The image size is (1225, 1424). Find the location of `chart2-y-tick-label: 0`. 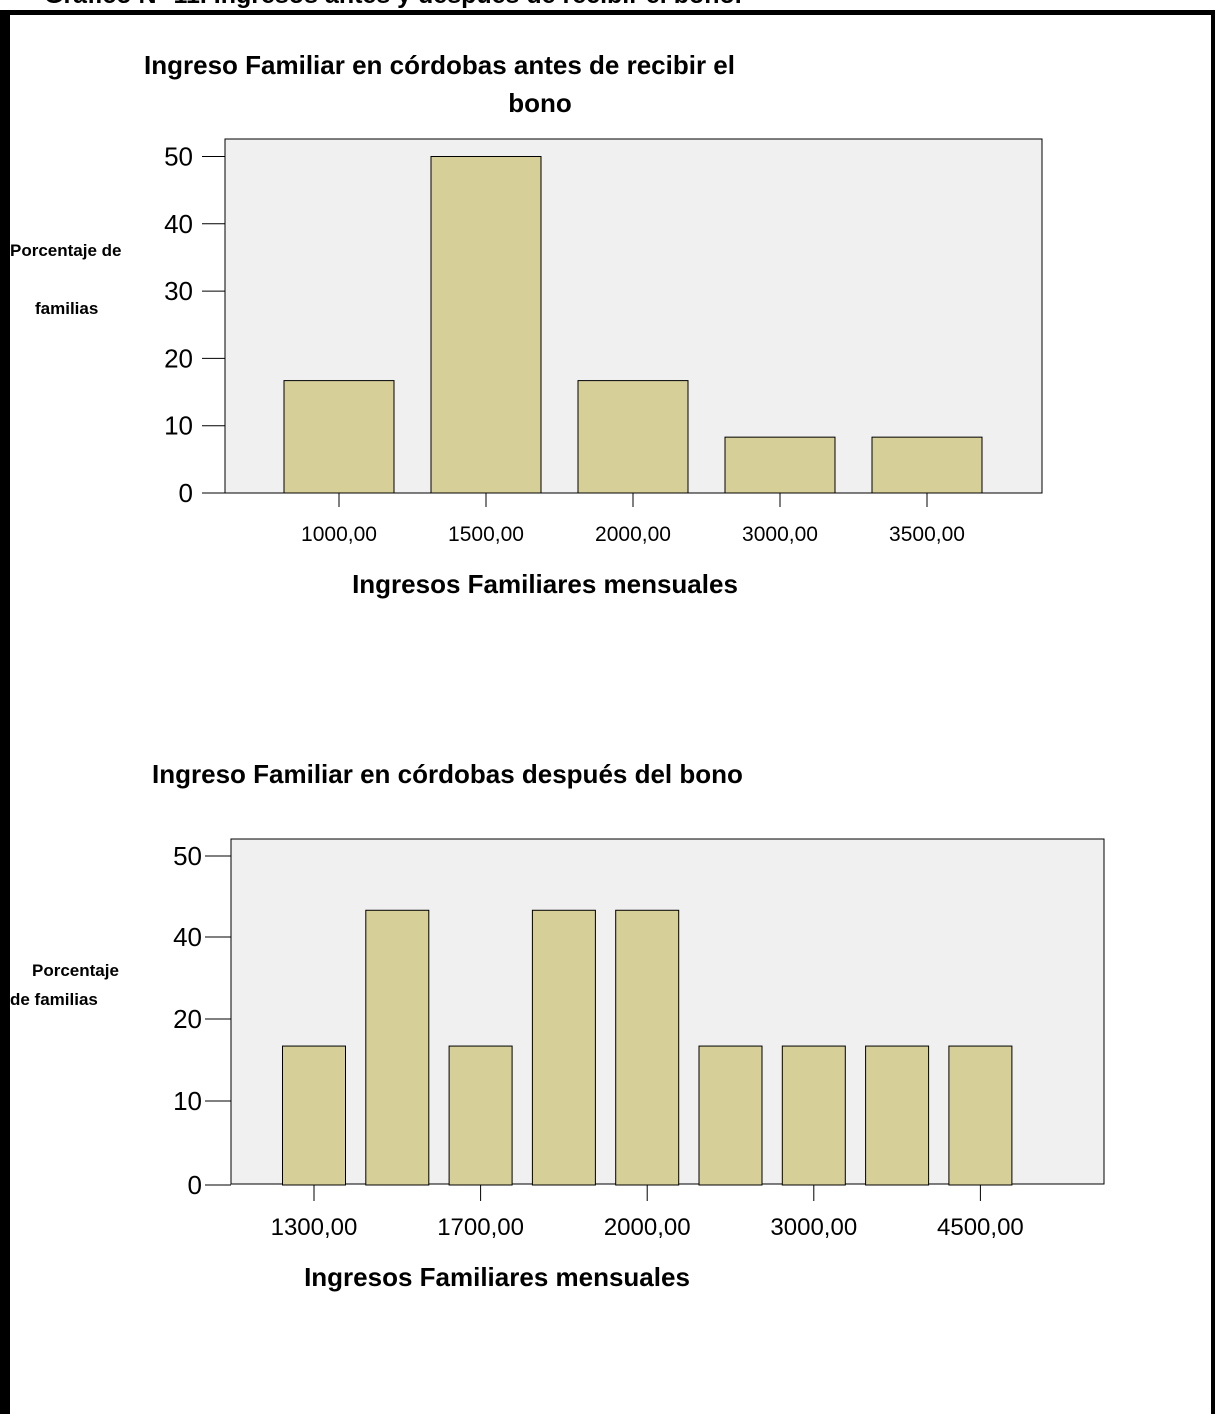

chart2-y-tick-label: 0 is located at coordinates (195, 1185).